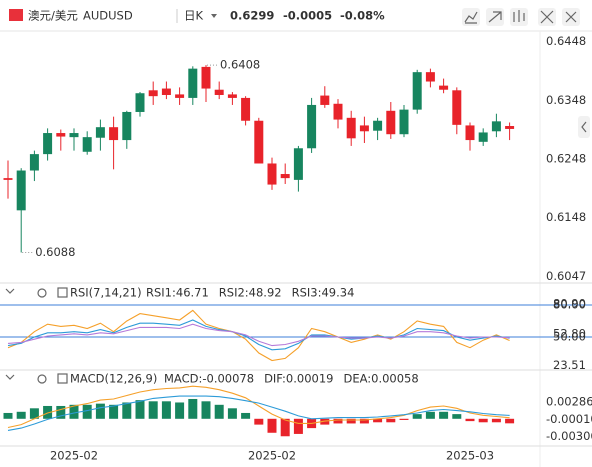 Image resolution: width=592 pixels, height=467 pixels. What do you see at coordinates (323, 293) in the screenshot?
I see `legend-entry: RSI3:49.34` at bounding box center [323, 293].